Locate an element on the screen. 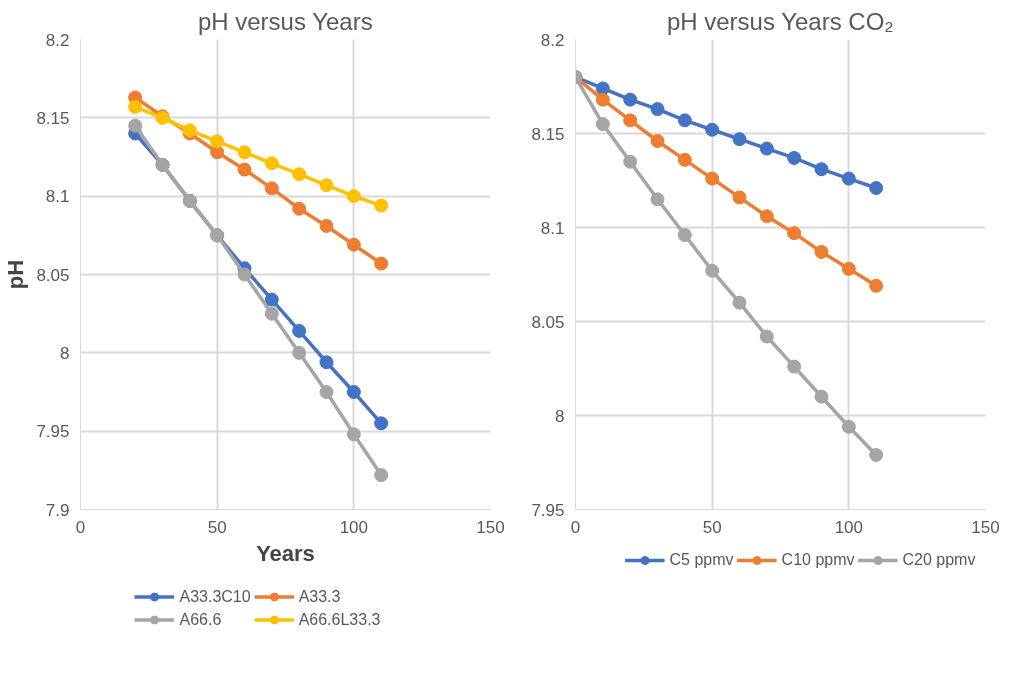 The height and width of the screenshot is (698, 1016). legend-label: A33.3 is located at coordinates (319, 596).